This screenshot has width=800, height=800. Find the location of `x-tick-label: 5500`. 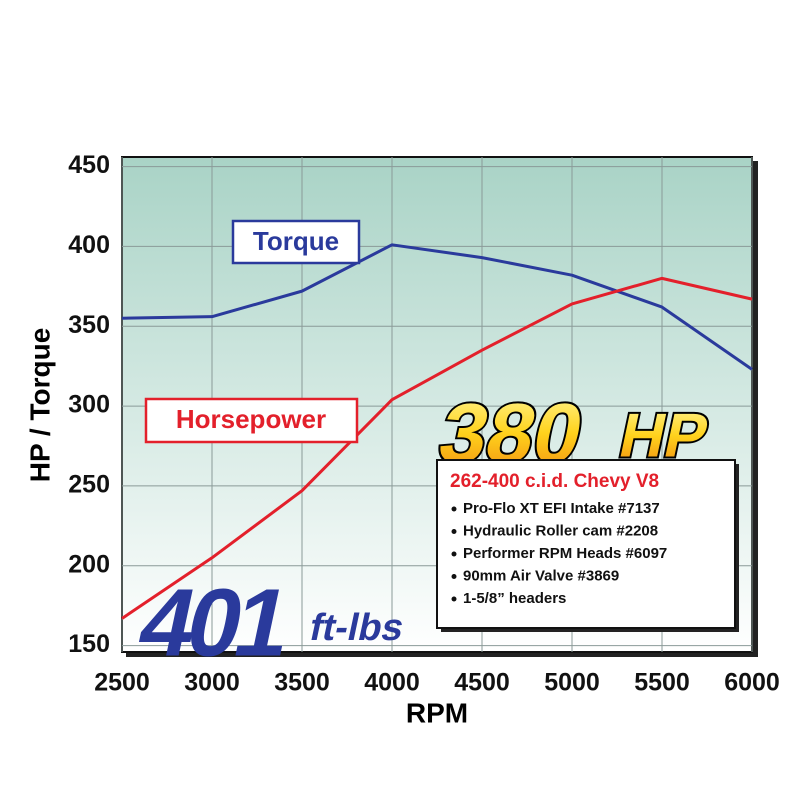

x-tick-label: 5500 is located at coordinates (662, 683).